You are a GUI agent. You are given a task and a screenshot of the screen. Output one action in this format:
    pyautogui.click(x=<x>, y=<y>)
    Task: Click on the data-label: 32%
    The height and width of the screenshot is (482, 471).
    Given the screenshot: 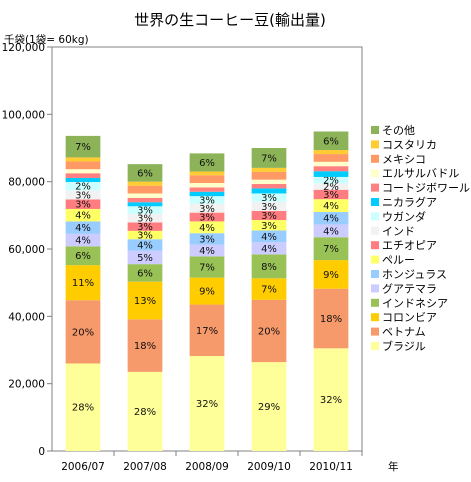 What is the action you would take?
    pyautogui.click(x=331, y=400)
    